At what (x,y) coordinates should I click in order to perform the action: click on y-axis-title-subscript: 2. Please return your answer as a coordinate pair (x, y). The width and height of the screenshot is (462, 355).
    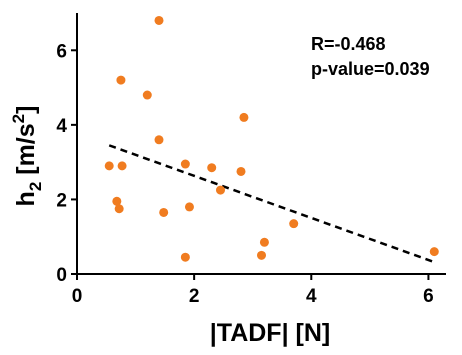
    Looking at the image, I should click on (35, 186).